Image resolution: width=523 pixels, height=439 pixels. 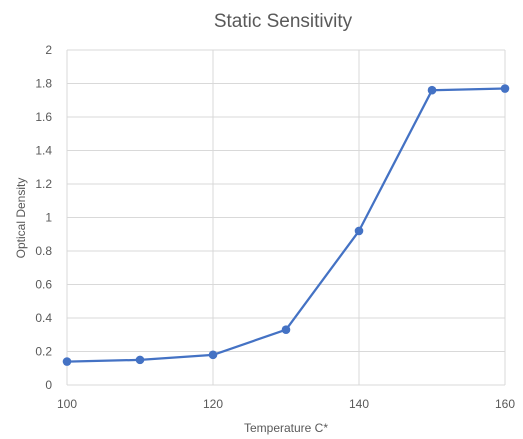 I want to click on x-tick-label: 160, so click(x=505, y=404).